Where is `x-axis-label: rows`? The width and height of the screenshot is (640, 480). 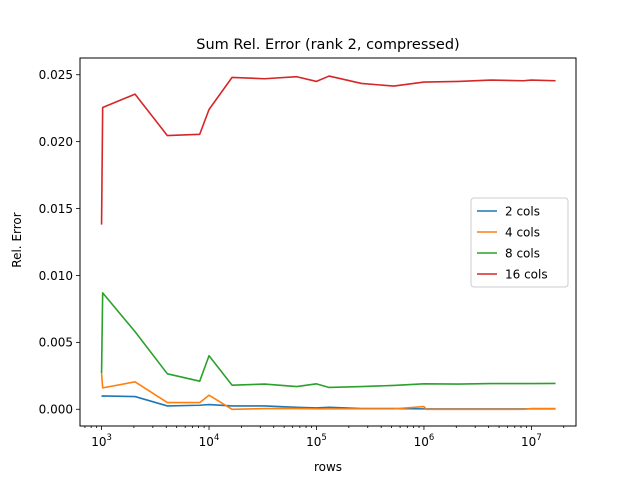 x-axis-label: rows is located at coordinates (328, 467).